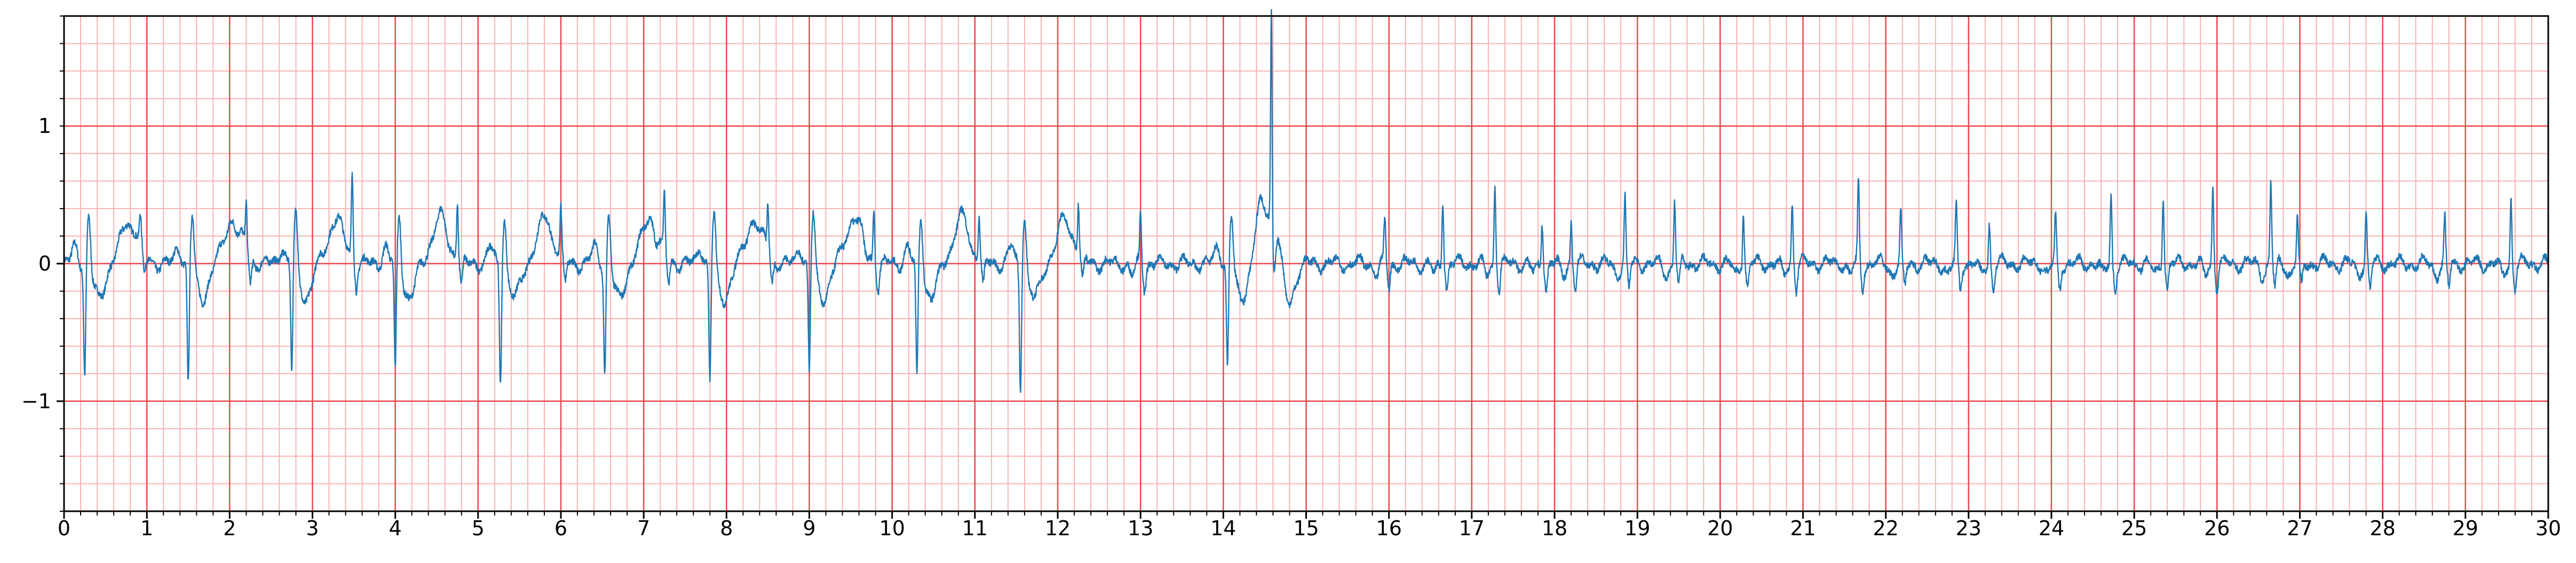  What do you see at coordinates (44, 126) in the screenshot?
I see `y-tick-label: 1` at bounding box center [44, 126].